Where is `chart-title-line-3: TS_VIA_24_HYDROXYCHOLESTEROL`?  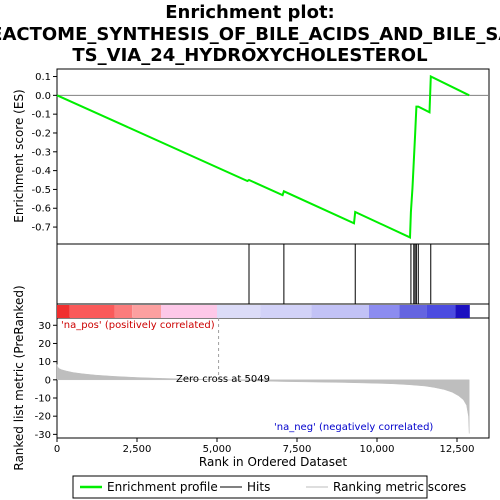 chart-title-line-3: TS_VIA_24_HYDROXYCHOLESTEROL is located at coordinates (249, 55).